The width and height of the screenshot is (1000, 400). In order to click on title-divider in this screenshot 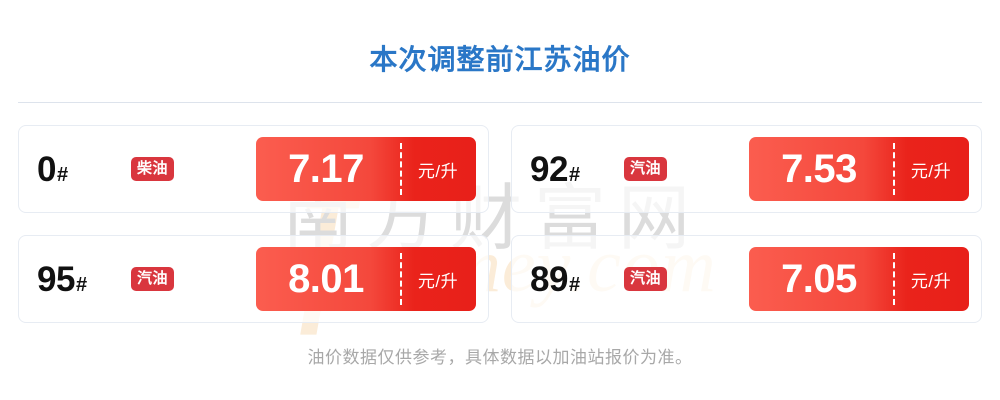, I will do `click(500, 102)`.